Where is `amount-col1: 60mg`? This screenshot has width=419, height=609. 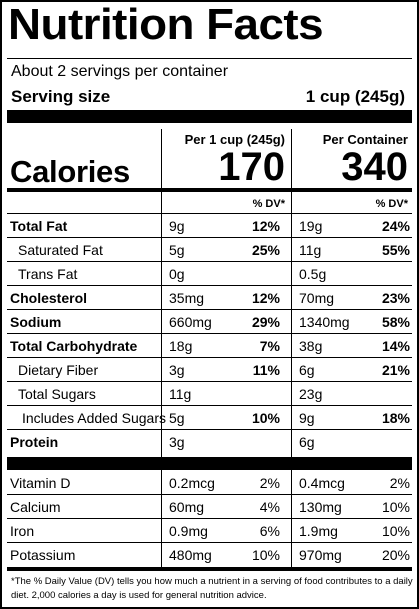 amount-col1: 60mg is located at coordinates (187, 507).